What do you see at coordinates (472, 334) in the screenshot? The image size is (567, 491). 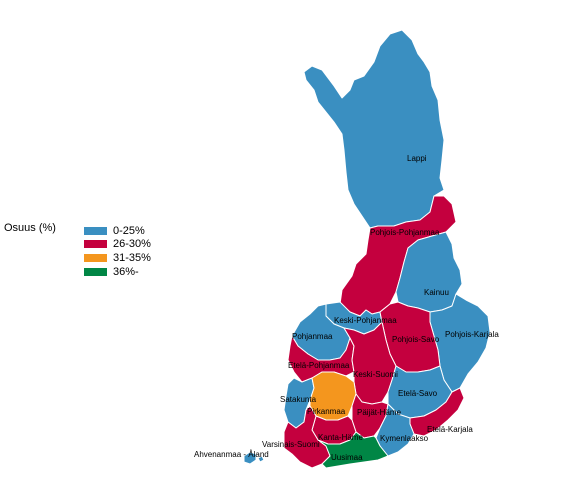 I see `label-pohjois-karjala: Pohjois-Karjala` at bounding box center [472, 334].